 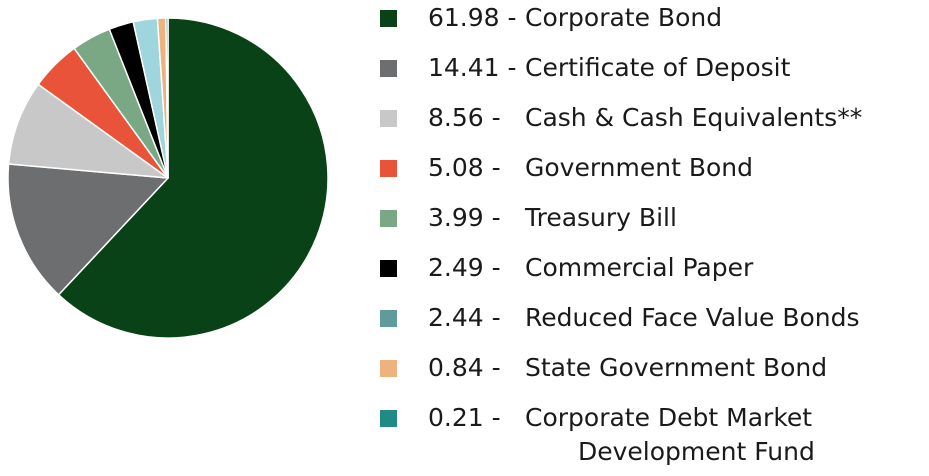 What do you see at coordinates (624, 17) in the screenshot?
I see `legend-label: Corporate Bond` at bounding box center [624, 17].